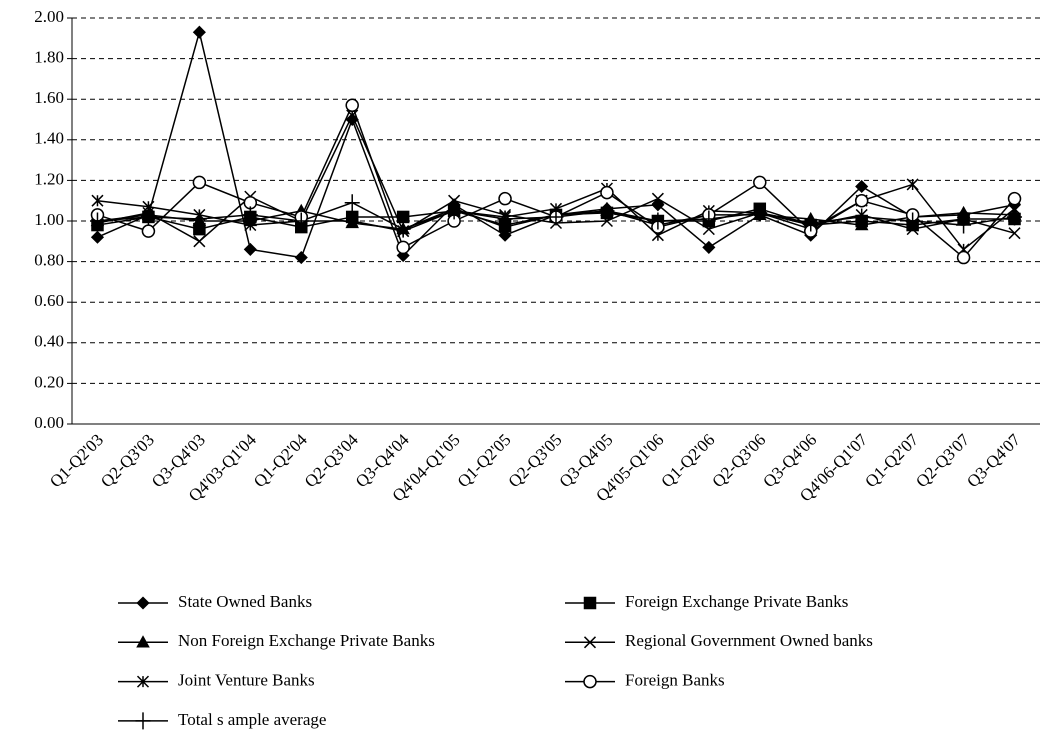 This screenshot has width=1042, height=741. What do you see at coordinates (331, 460) in the screenshot?
I see `x-tick-label: Q2-Q3'04` at bounding box center [331, 460].